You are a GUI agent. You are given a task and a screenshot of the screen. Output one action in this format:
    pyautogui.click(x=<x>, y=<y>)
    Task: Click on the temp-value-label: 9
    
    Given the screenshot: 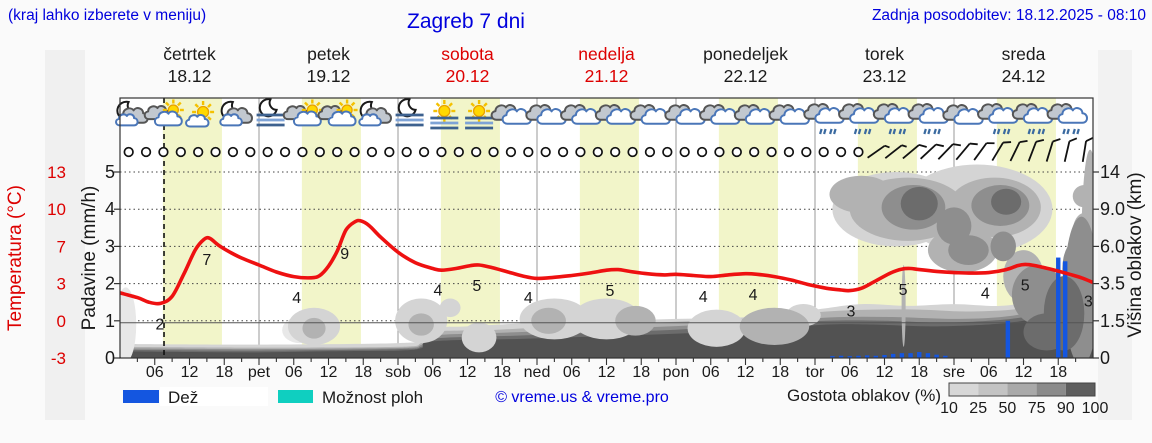 What is the action you would take?
    pyautogui.click(x=344, y=254)
    